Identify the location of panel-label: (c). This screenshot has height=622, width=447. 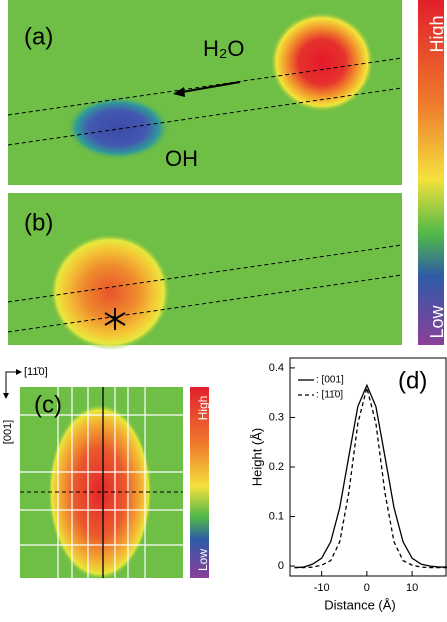
(48, 404).